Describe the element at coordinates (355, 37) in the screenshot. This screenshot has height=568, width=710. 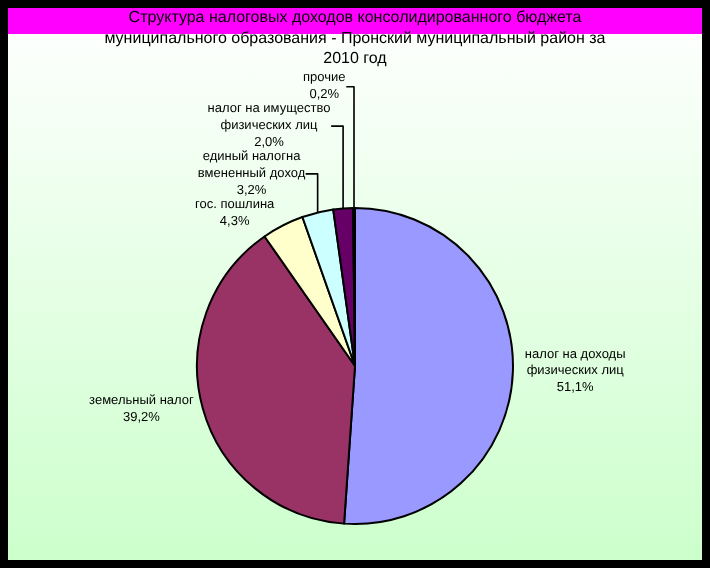
I see `chart-title: Структура налоговых доходов консолидированного бюджета муниципального образования - Пронский муниципальный район за 2010 год` at that location.